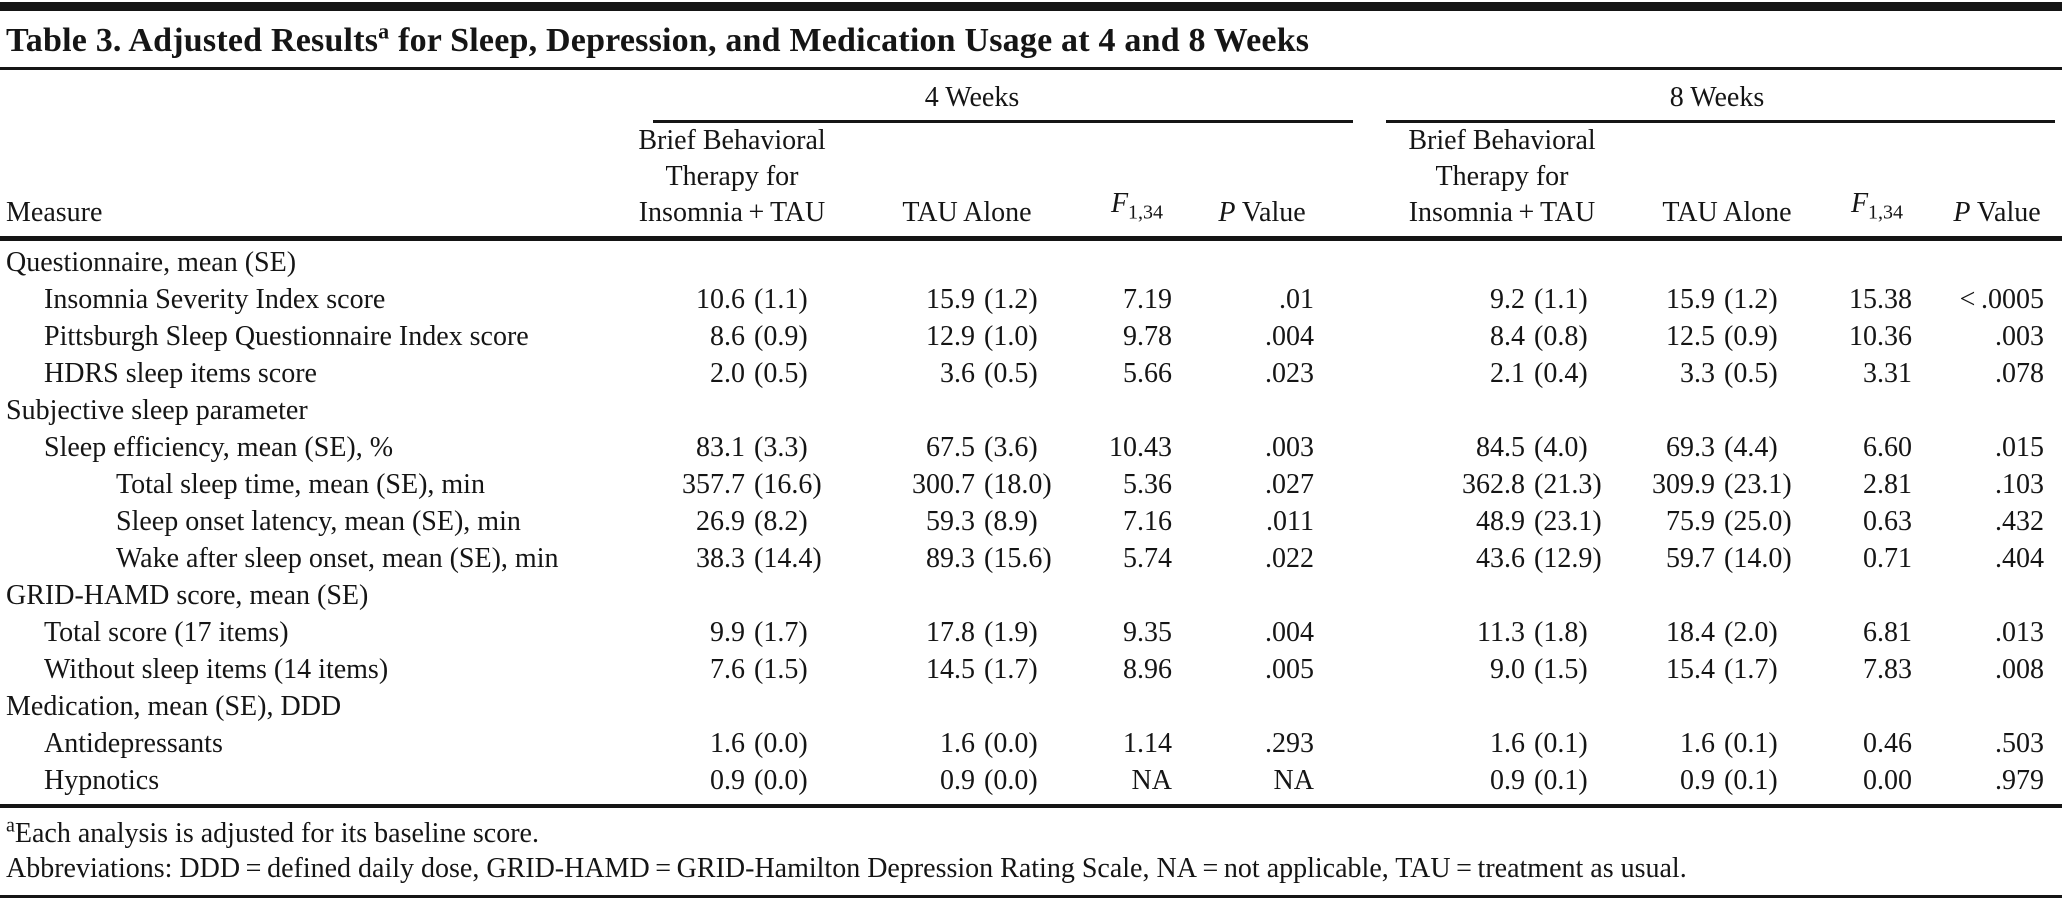  What do you see at coordinates (752, 484) in the screenshot?
I see `cell-value: 357.7 (16.6)` at bounding box center [752, 484].